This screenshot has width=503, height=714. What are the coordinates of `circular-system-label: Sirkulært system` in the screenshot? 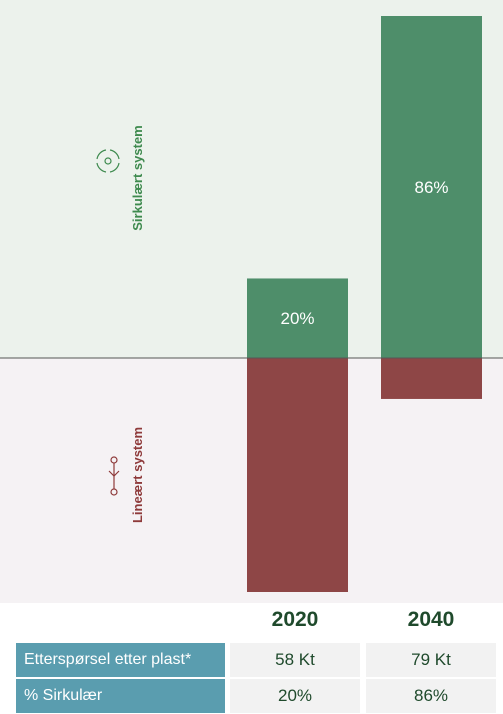 It's located at (137, 178).